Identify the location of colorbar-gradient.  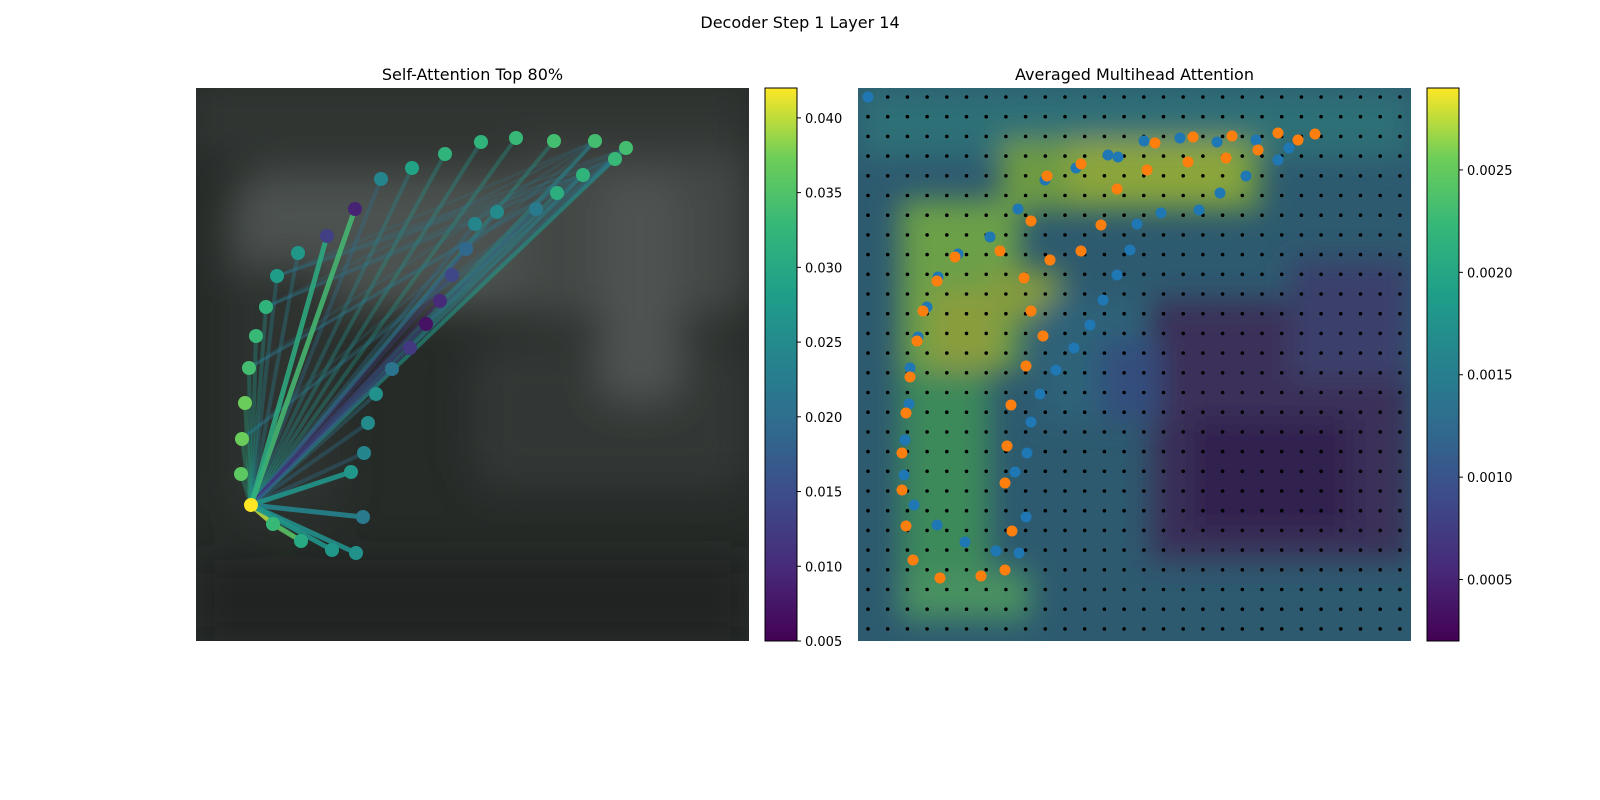
(1443, 364).